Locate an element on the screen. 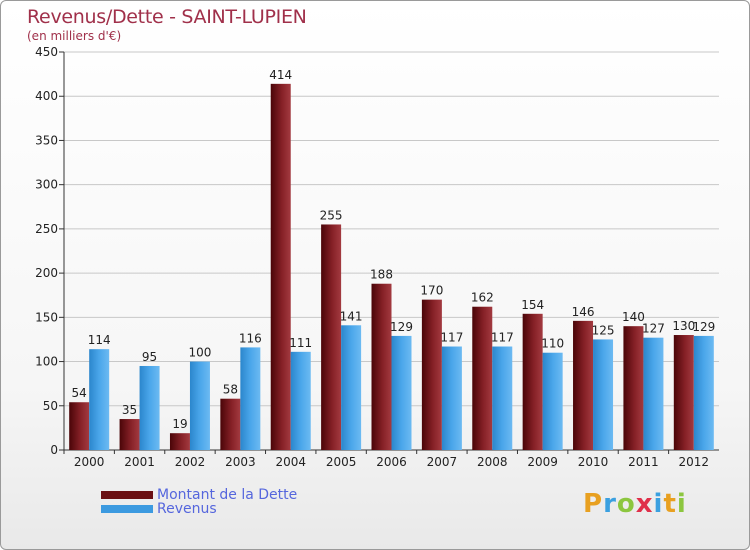  ytick-label-50: 50 is located at coordinates (50, 406).